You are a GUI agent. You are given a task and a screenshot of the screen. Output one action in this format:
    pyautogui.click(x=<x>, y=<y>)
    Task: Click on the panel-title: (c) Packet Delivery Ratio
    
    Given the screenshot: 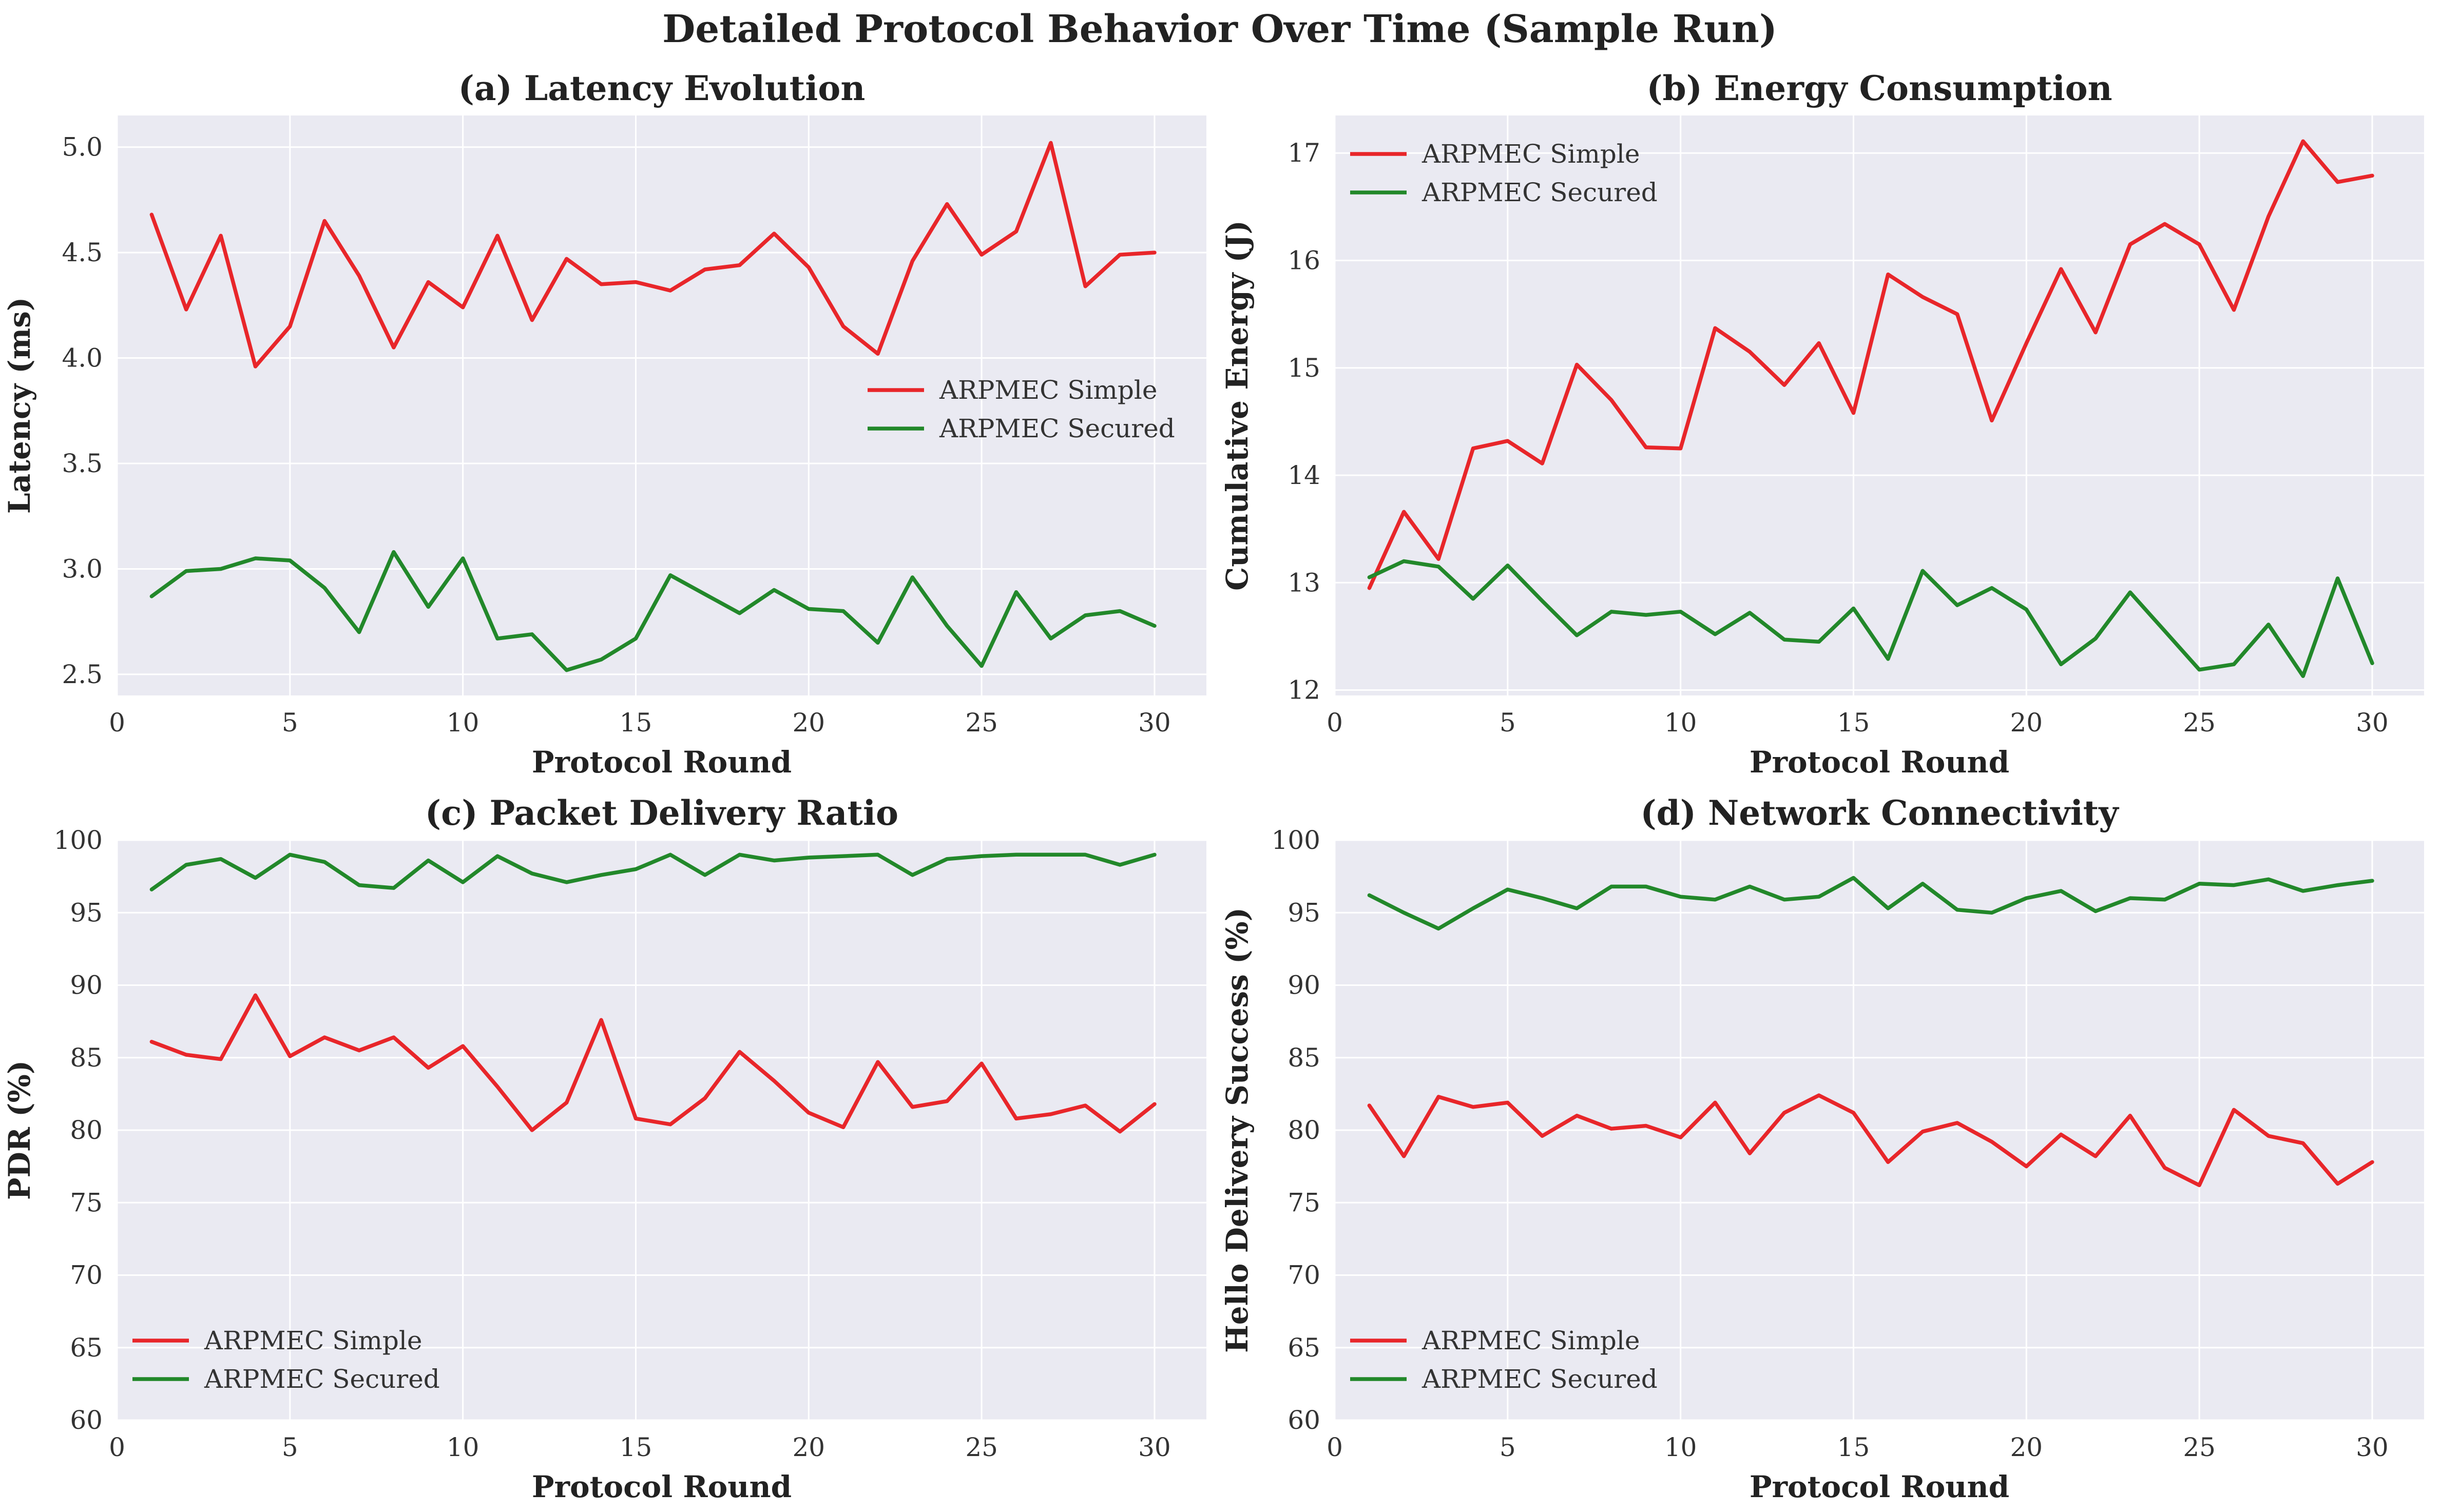 What is the action you would take?
    pyautogui.click(x=661, y=813)
    